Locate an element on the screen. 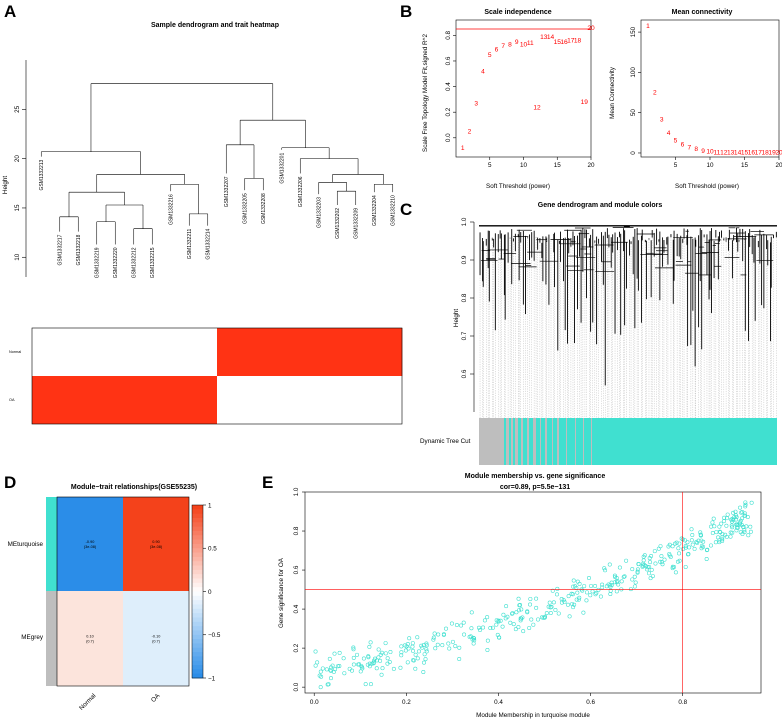  panel-b2-title: Mean connectivity is located at coordinates (702, 12).